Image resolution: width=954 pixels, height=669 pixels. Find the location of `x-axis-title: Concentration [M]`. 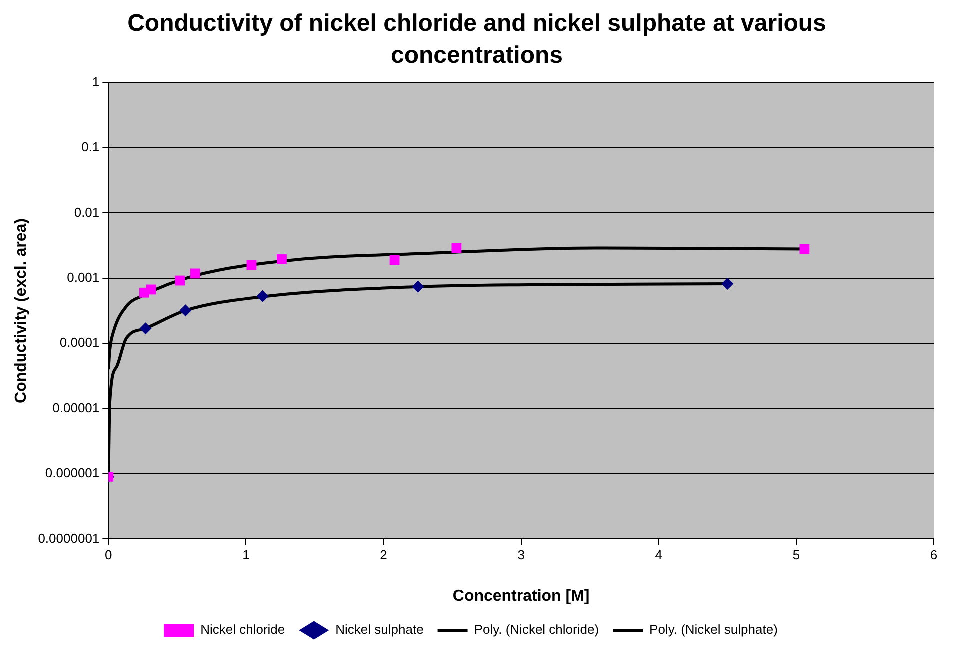

x-axis-title: Concentration [M] is located at coordinates (521, 596).